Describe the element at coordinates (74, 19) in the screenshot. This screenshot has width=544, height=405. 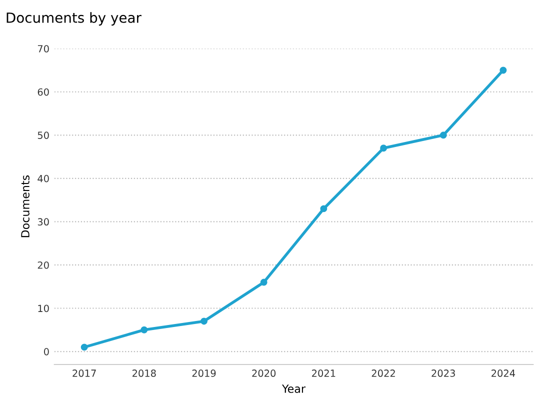
I see `chart-title: Documents by year` at that location.